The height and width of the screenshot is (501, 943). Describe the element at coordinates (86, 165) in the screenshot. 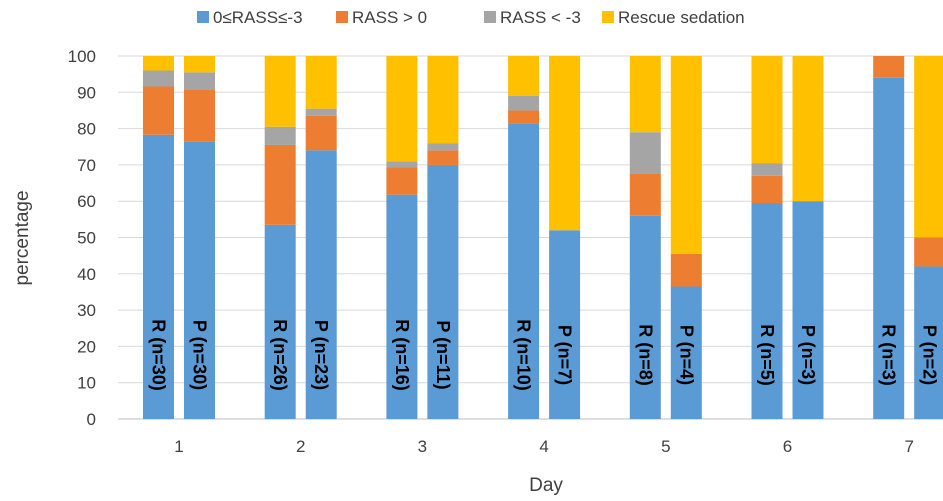

I see `y-tick-label: 70` at that location.